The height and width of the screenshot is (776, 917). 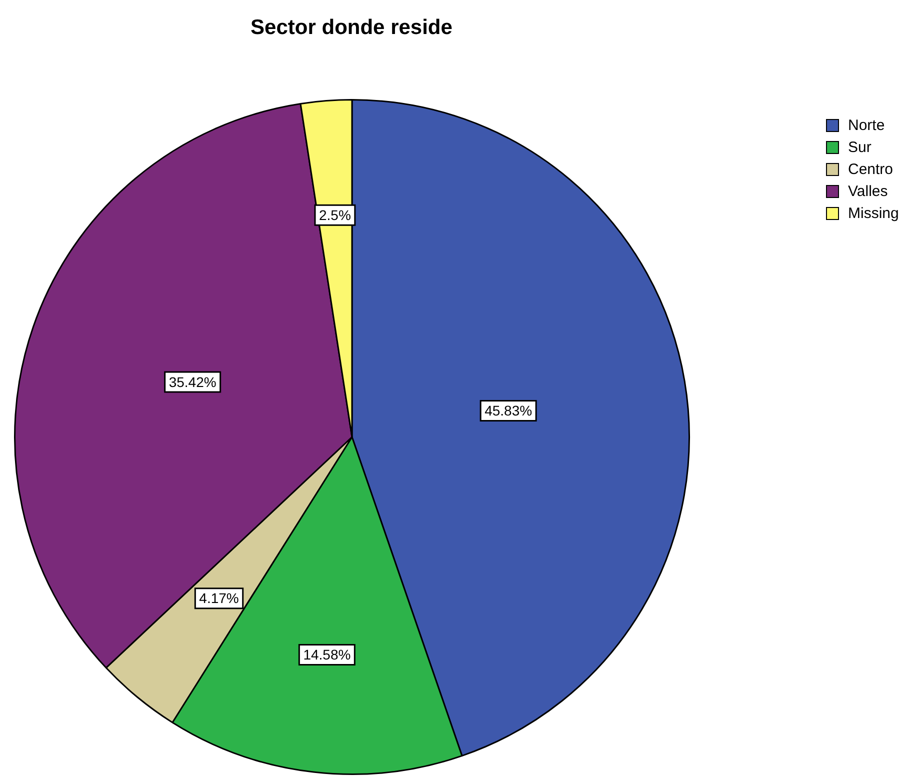 What do you see at coordinates (871, 169) in the screenshot?
I see `legend-label: Centro` at bounding box center [871, 169].